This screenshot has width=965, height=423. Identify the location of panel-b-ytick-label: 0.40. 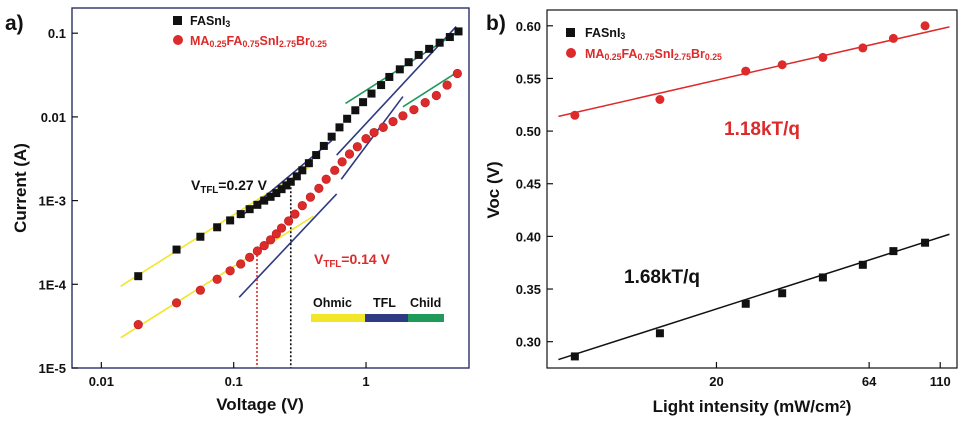
(528, 236).